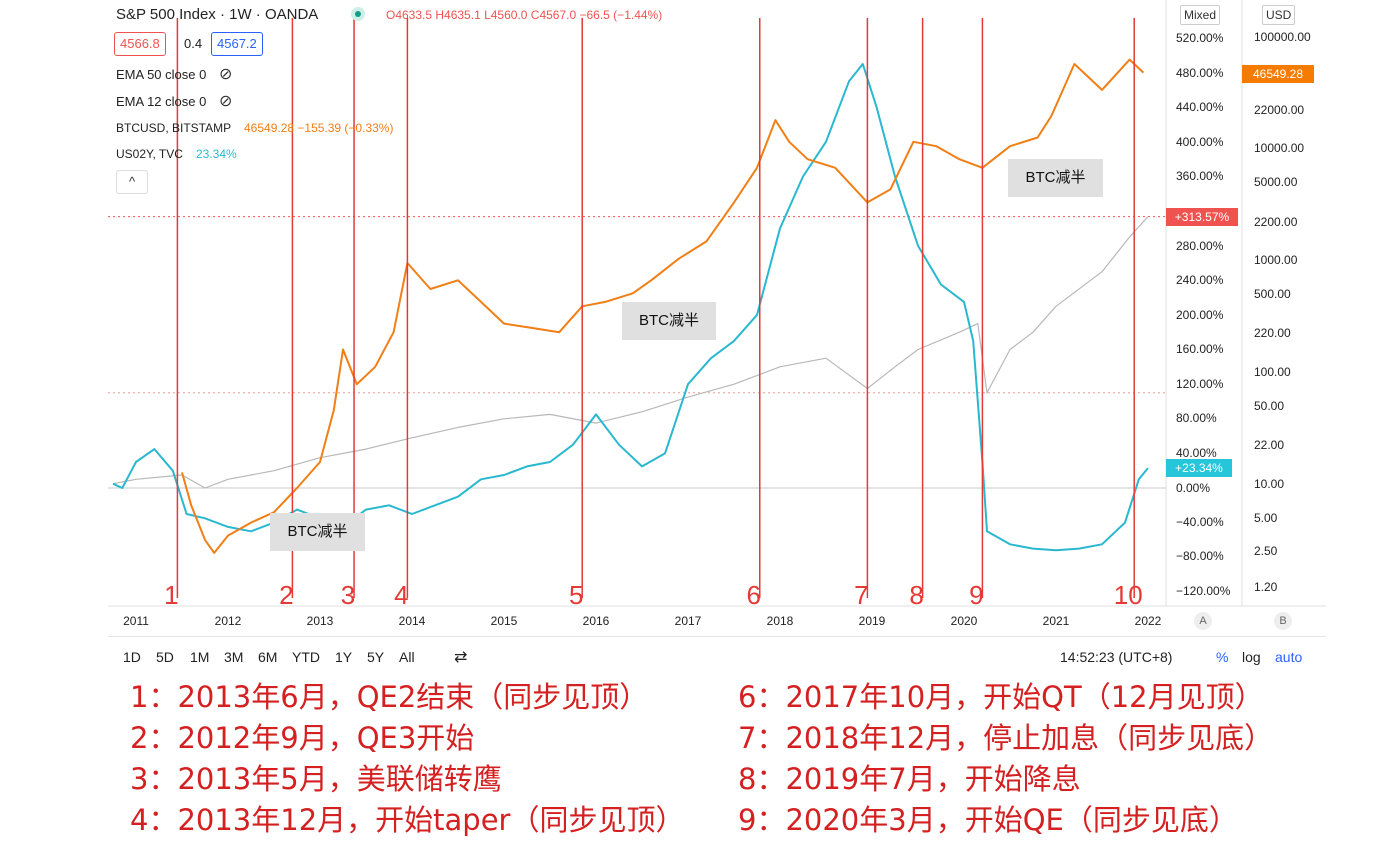 Image resolution: width=1400 pixels, height=849 pixels. What do you see at coordinates (1196, 418) in the screenshot?
I see `y-percent-tick-label: 80.00%` at bounding box center [1196, 418].